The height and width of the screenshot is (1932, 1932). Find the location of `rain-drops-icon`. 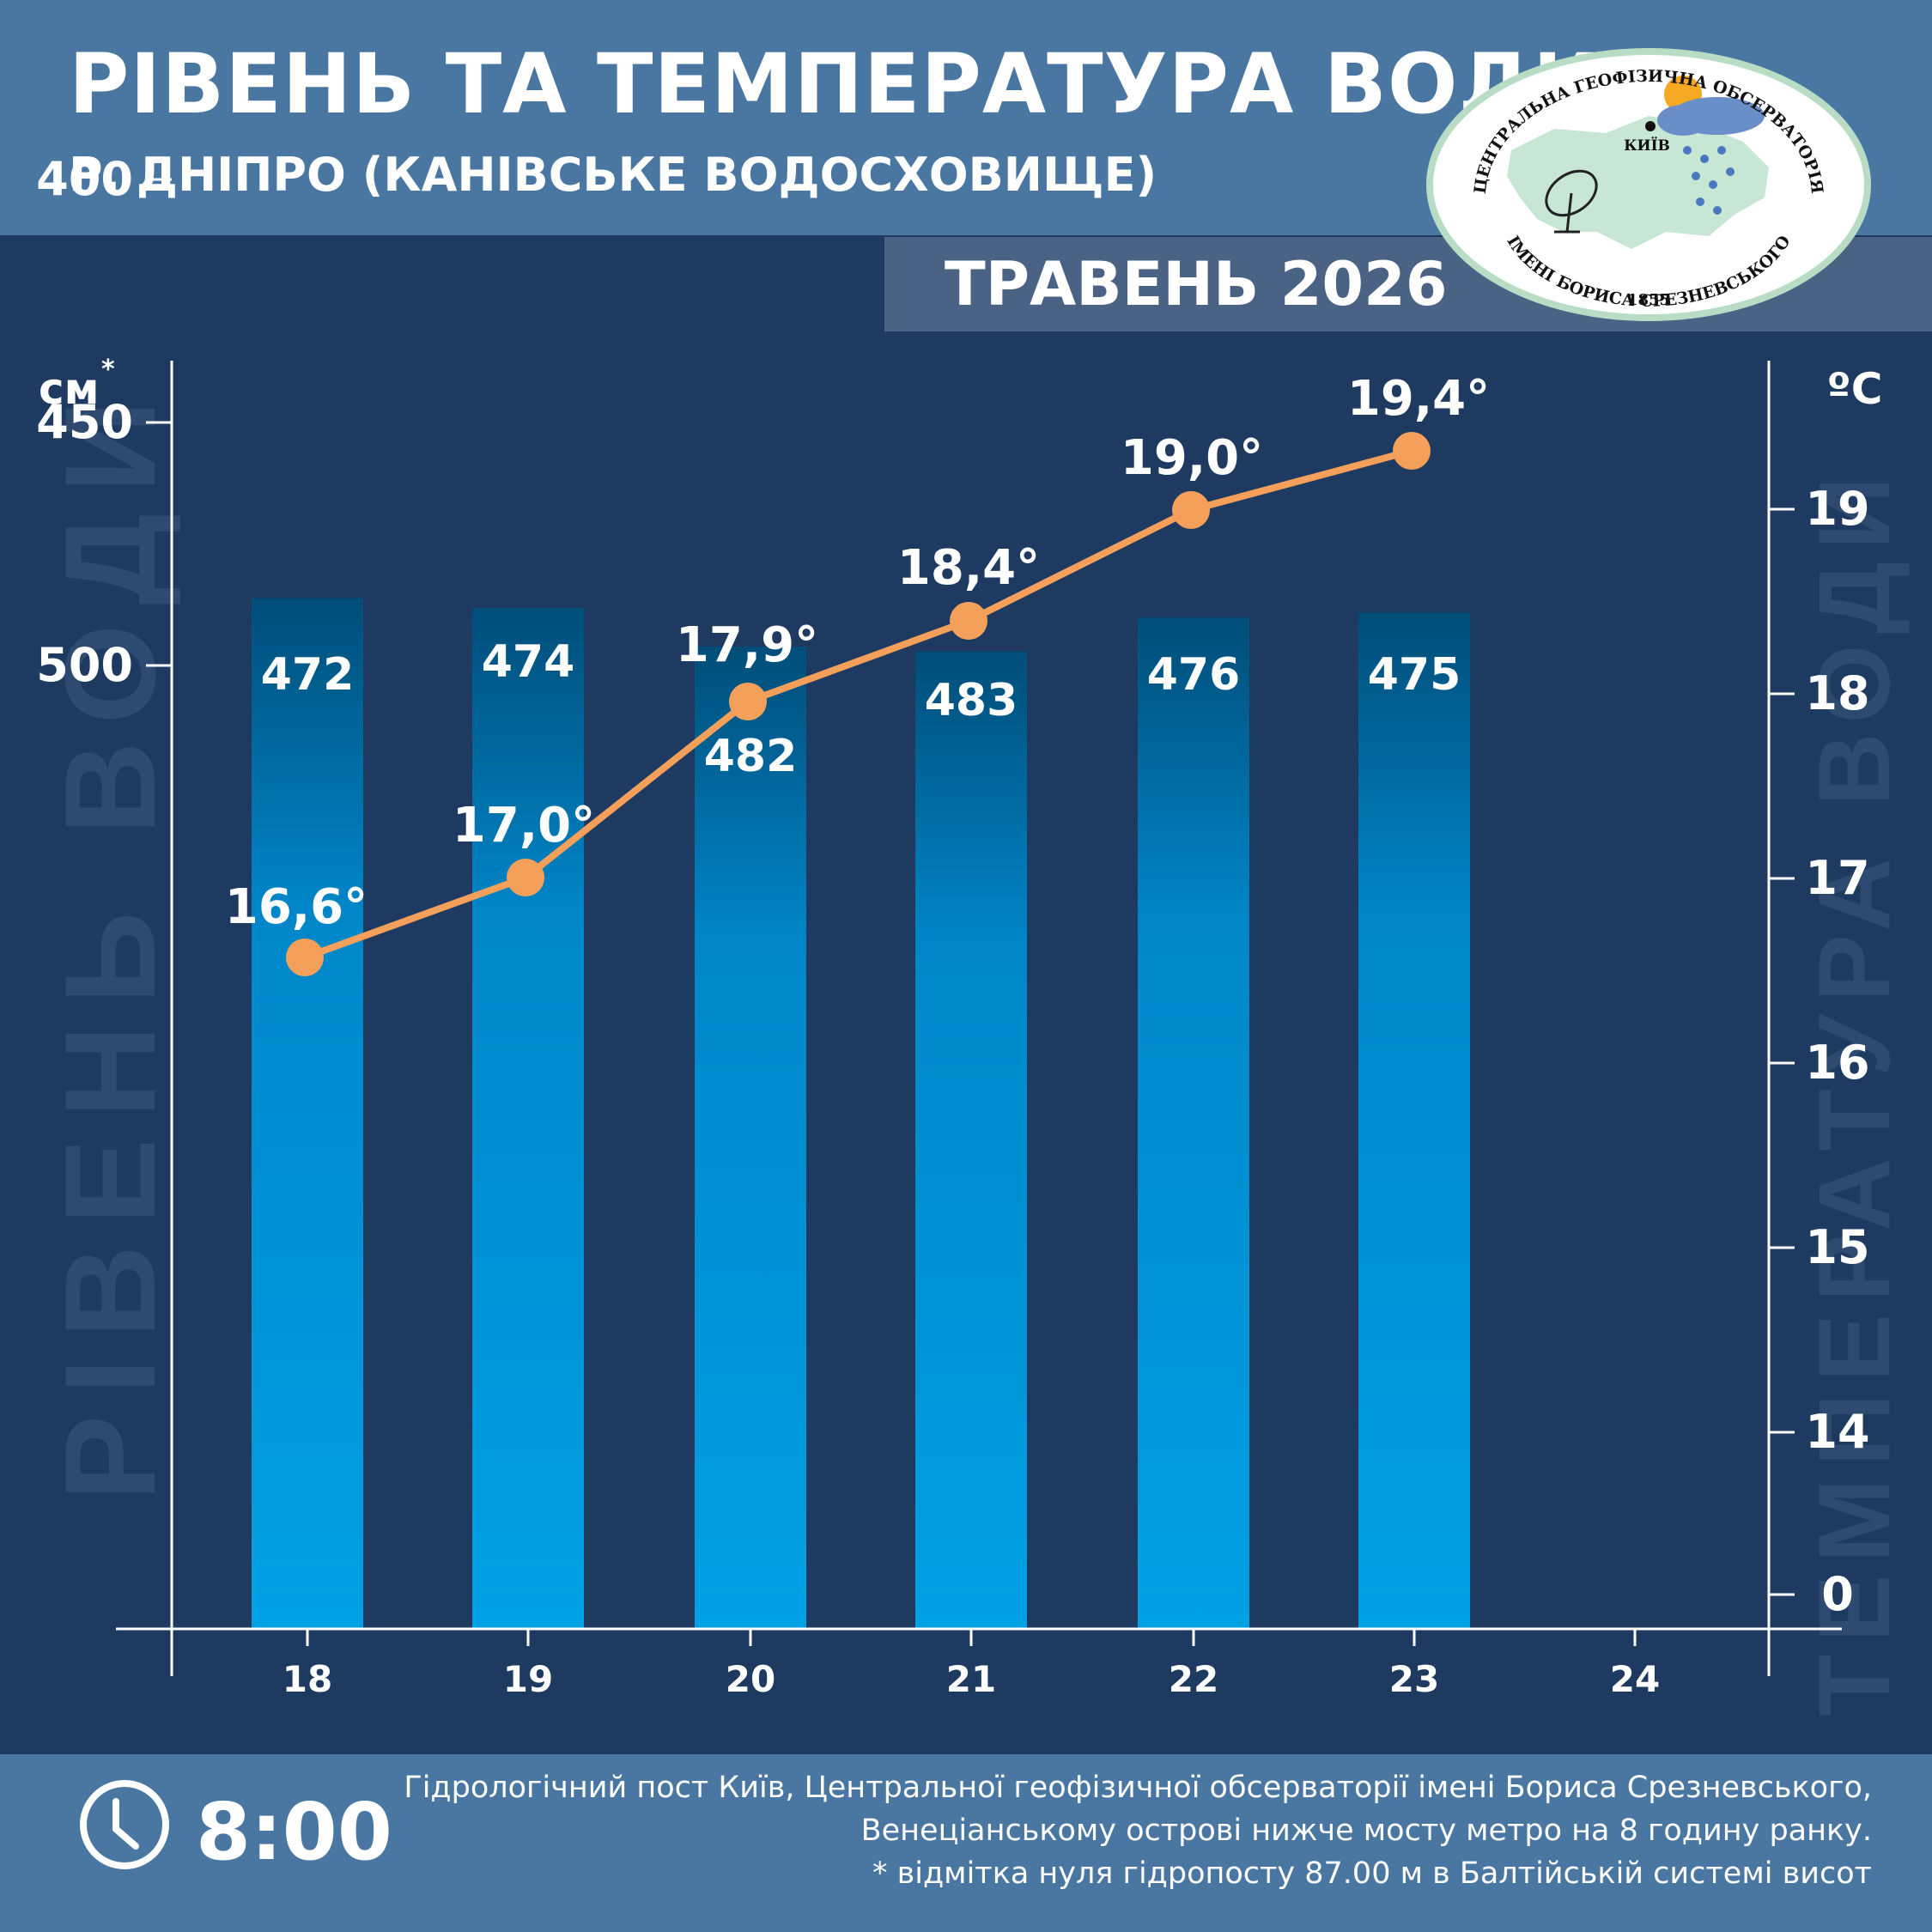

rain-drops-icon is located at coordinates (1709, 180).